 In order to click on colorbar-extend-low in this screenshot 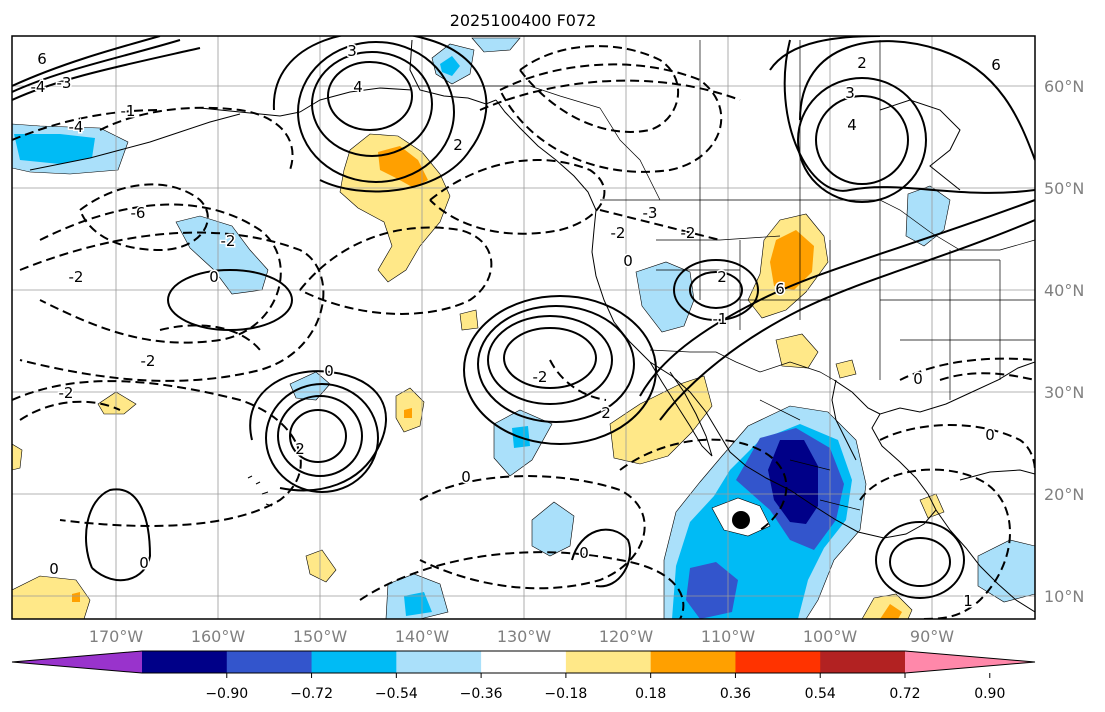, I will do `click(77, 662)`.